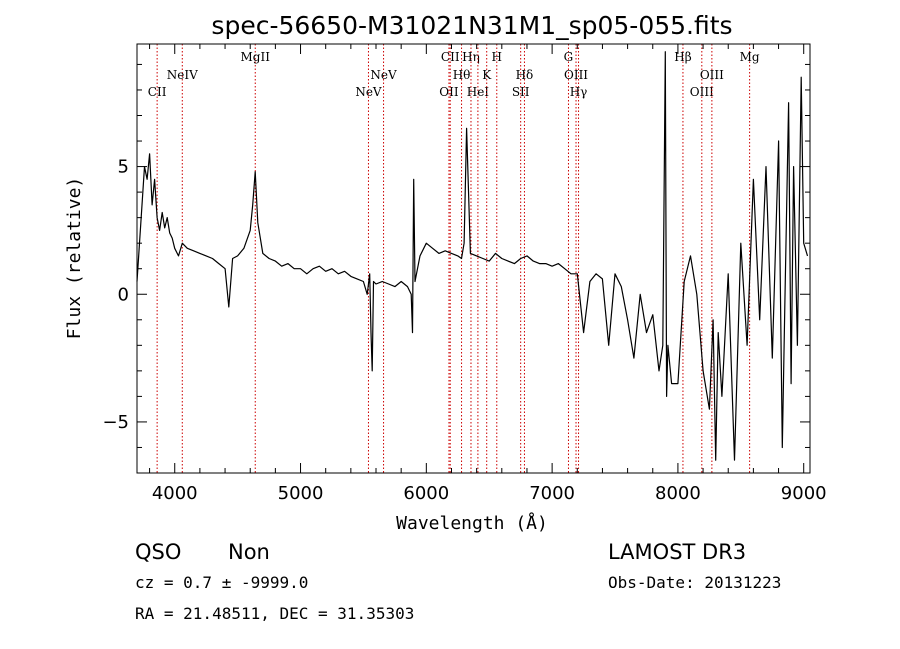 This screenshot has height=649, width=900. Describe the element at coordinates (497, 57) in the screenshot. I see `spectral-line-label: H` at that location.